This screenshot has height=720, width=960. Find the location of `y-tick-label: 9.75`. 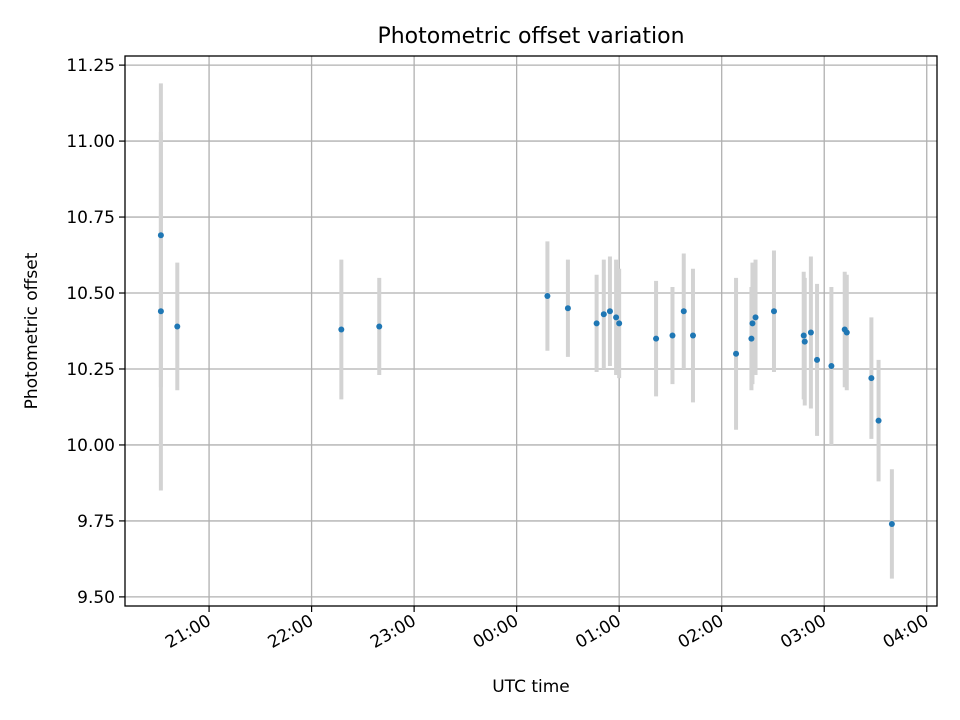

y-tick-label: 9.75 is located at coordinates (96, 522).